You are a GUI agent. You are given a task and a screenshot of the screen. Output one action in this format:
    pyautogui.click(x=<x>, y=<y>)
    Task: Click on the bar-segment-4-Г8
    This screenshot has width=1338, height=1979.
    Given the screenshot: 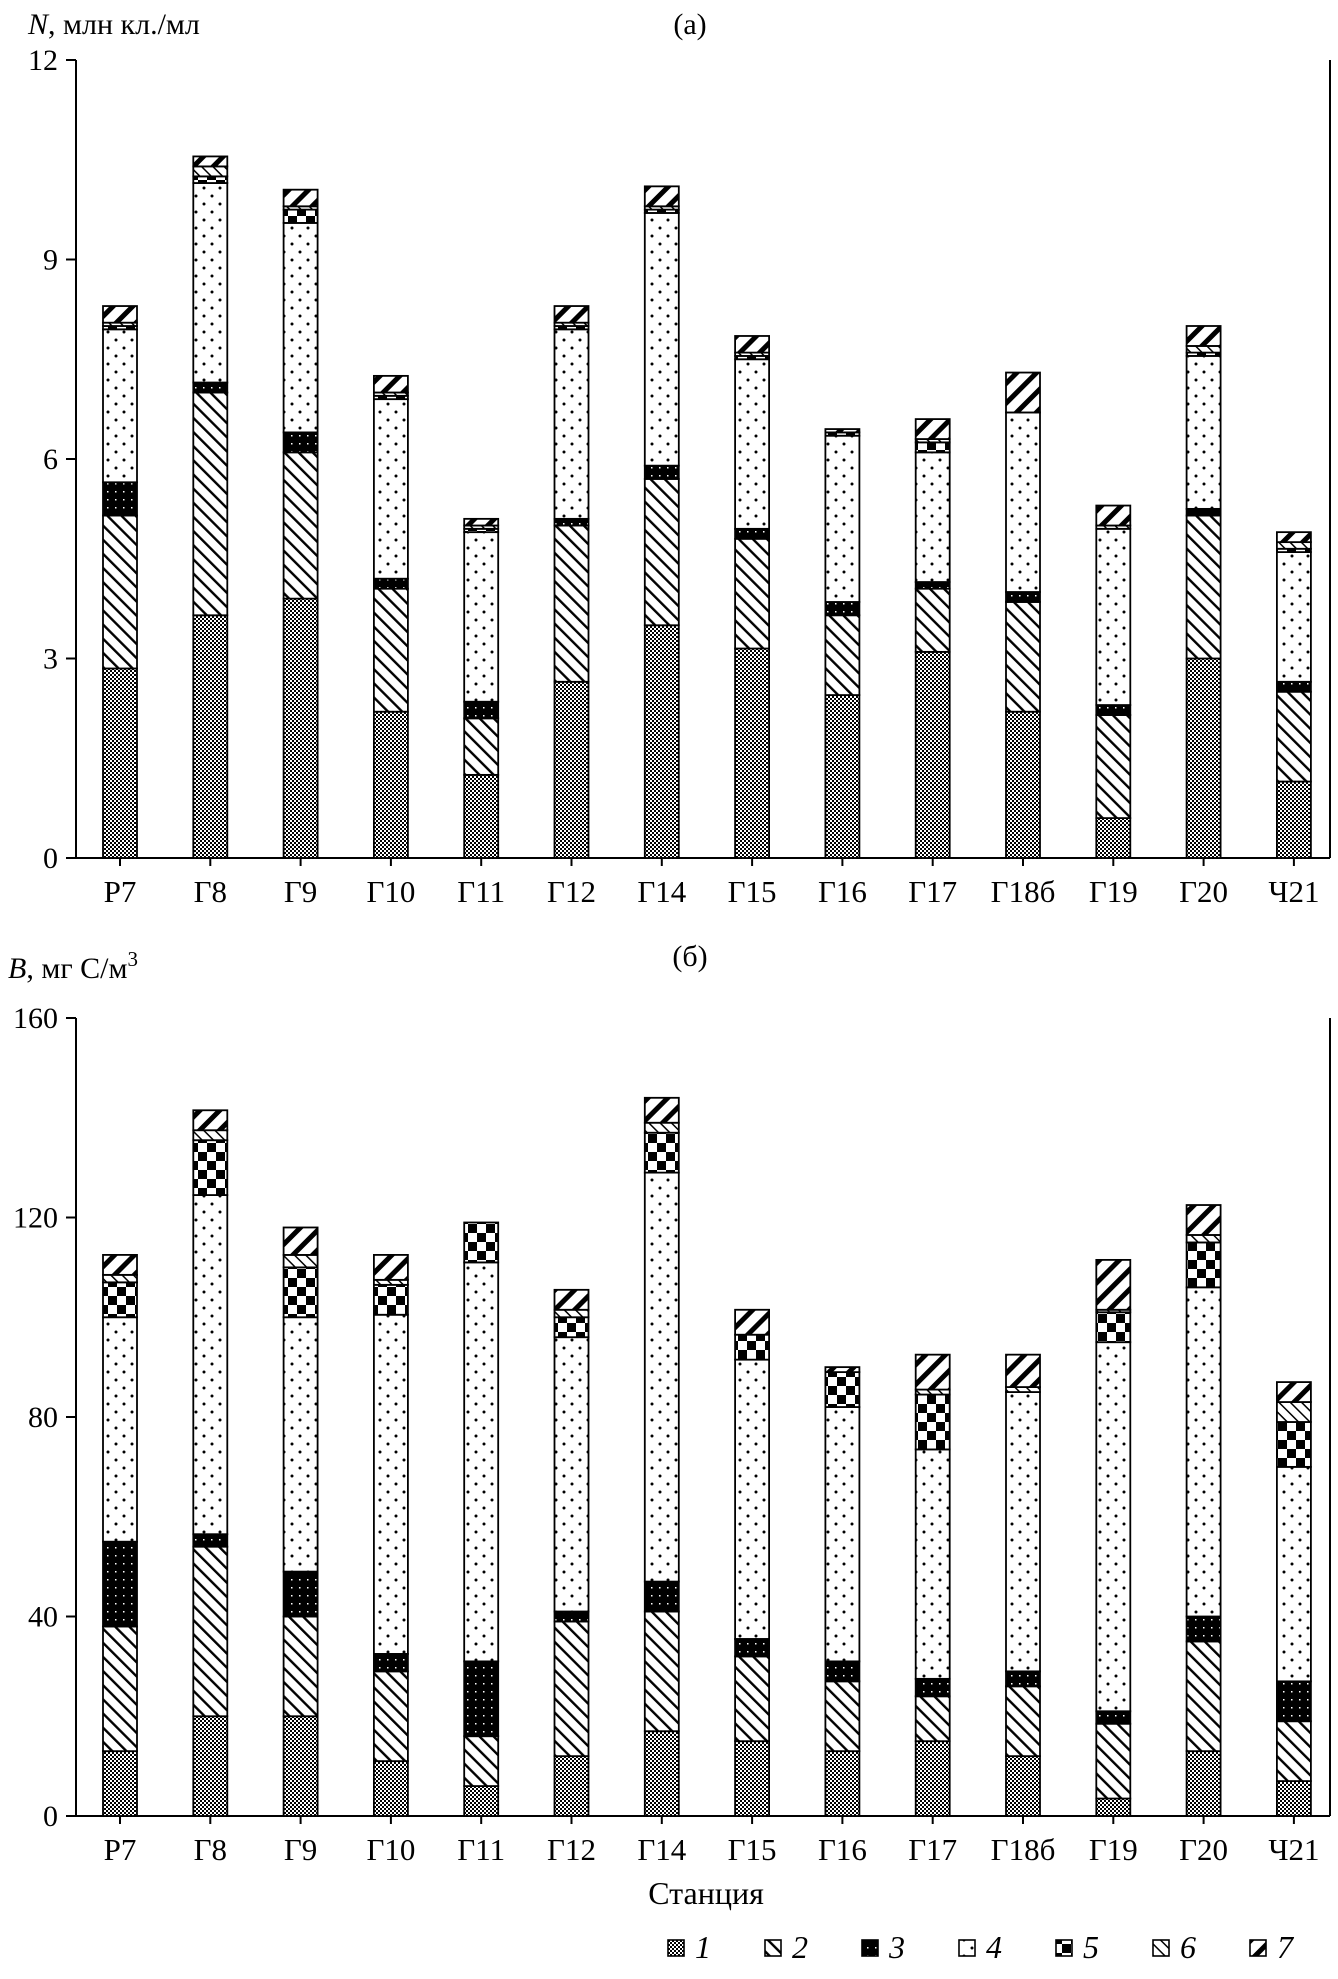 What is the action you would take?
    pyautogui.click(x=210, y=283)
    